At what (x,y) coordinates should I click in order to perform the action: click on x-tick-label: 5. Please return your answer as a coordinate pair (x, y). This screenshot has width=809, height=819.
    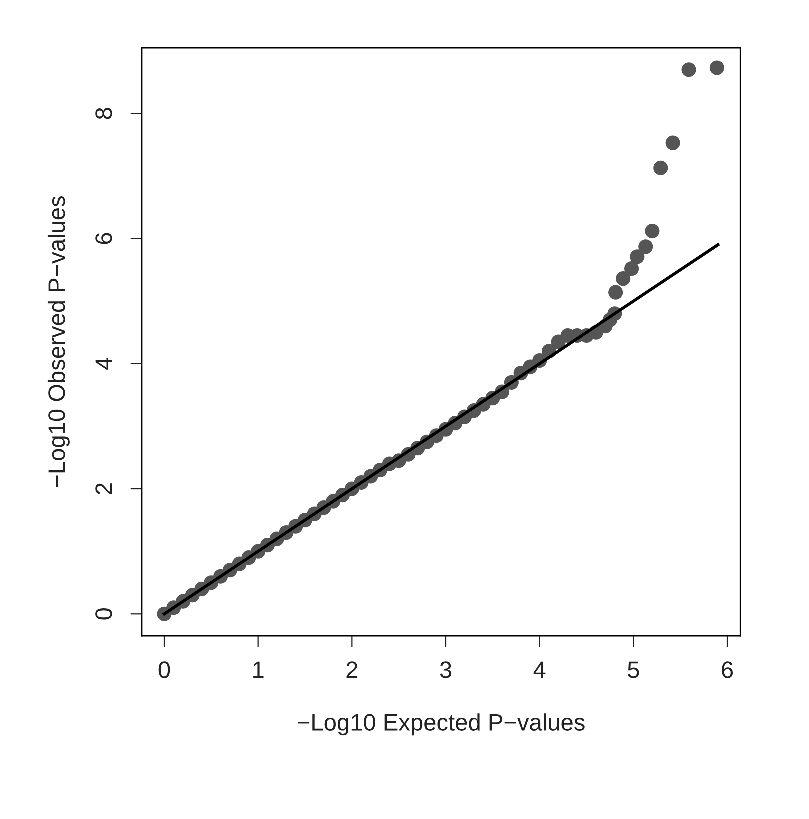
    Looking at the image, I should click on (634, 670).